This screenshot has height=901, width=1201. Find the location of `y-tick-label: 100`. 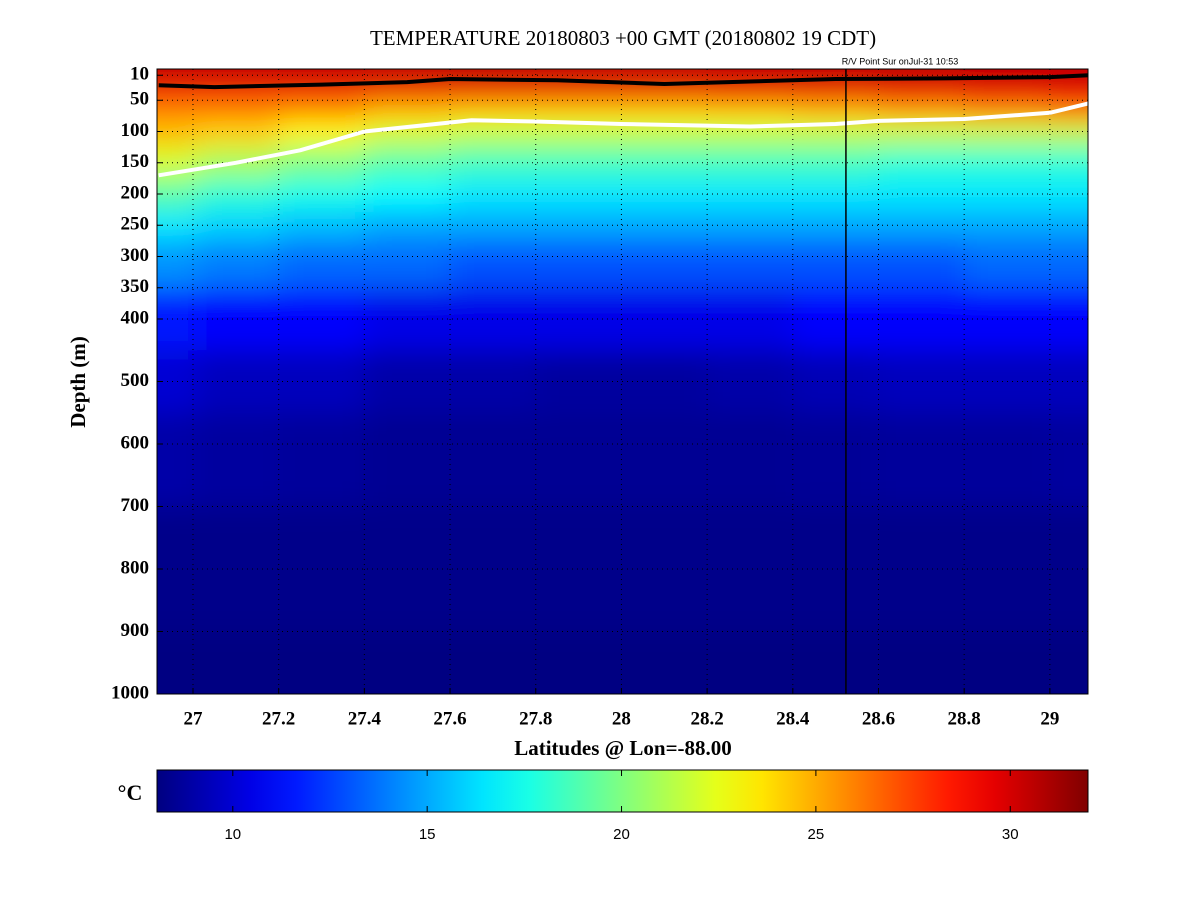

y-tick-label: 100 is located at coordinates (135, 130).